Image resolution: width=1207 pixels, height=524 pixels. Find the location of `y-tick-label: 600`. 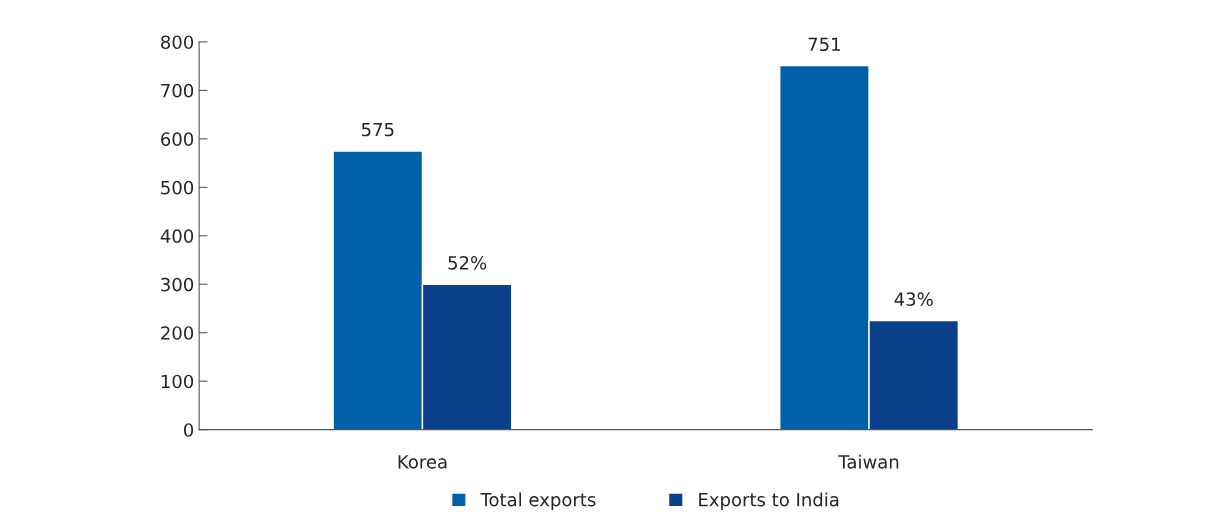

y-tick-label: 600 is located at coordinates (177, 139).